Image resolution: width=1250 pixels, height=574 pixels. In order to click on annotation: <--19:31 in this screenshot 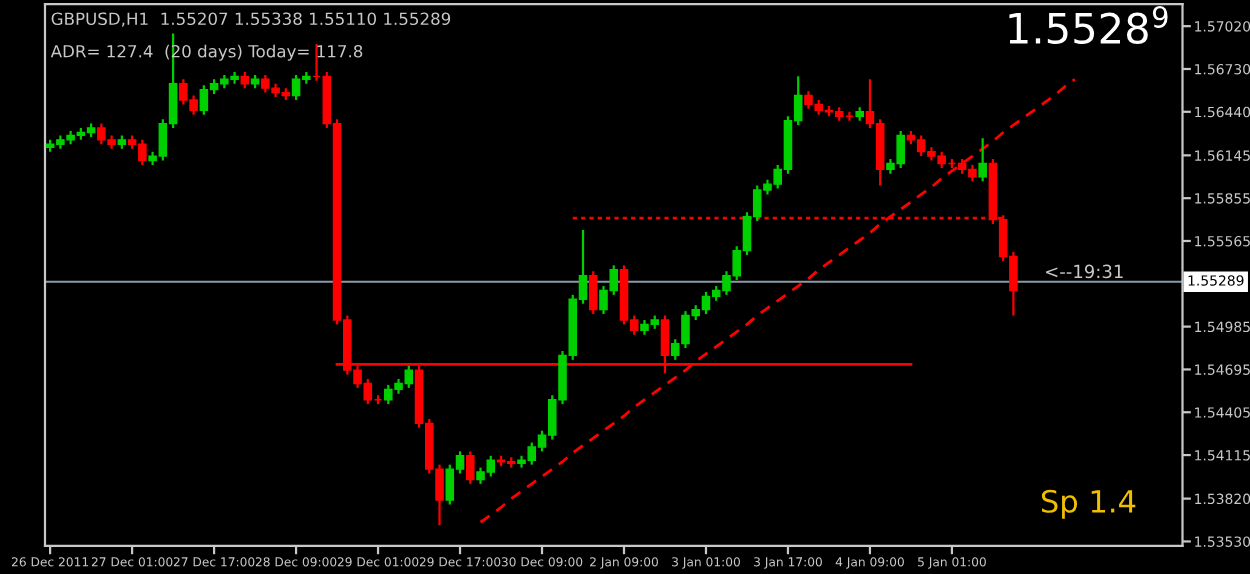, I will do `click(1084, 271)`.